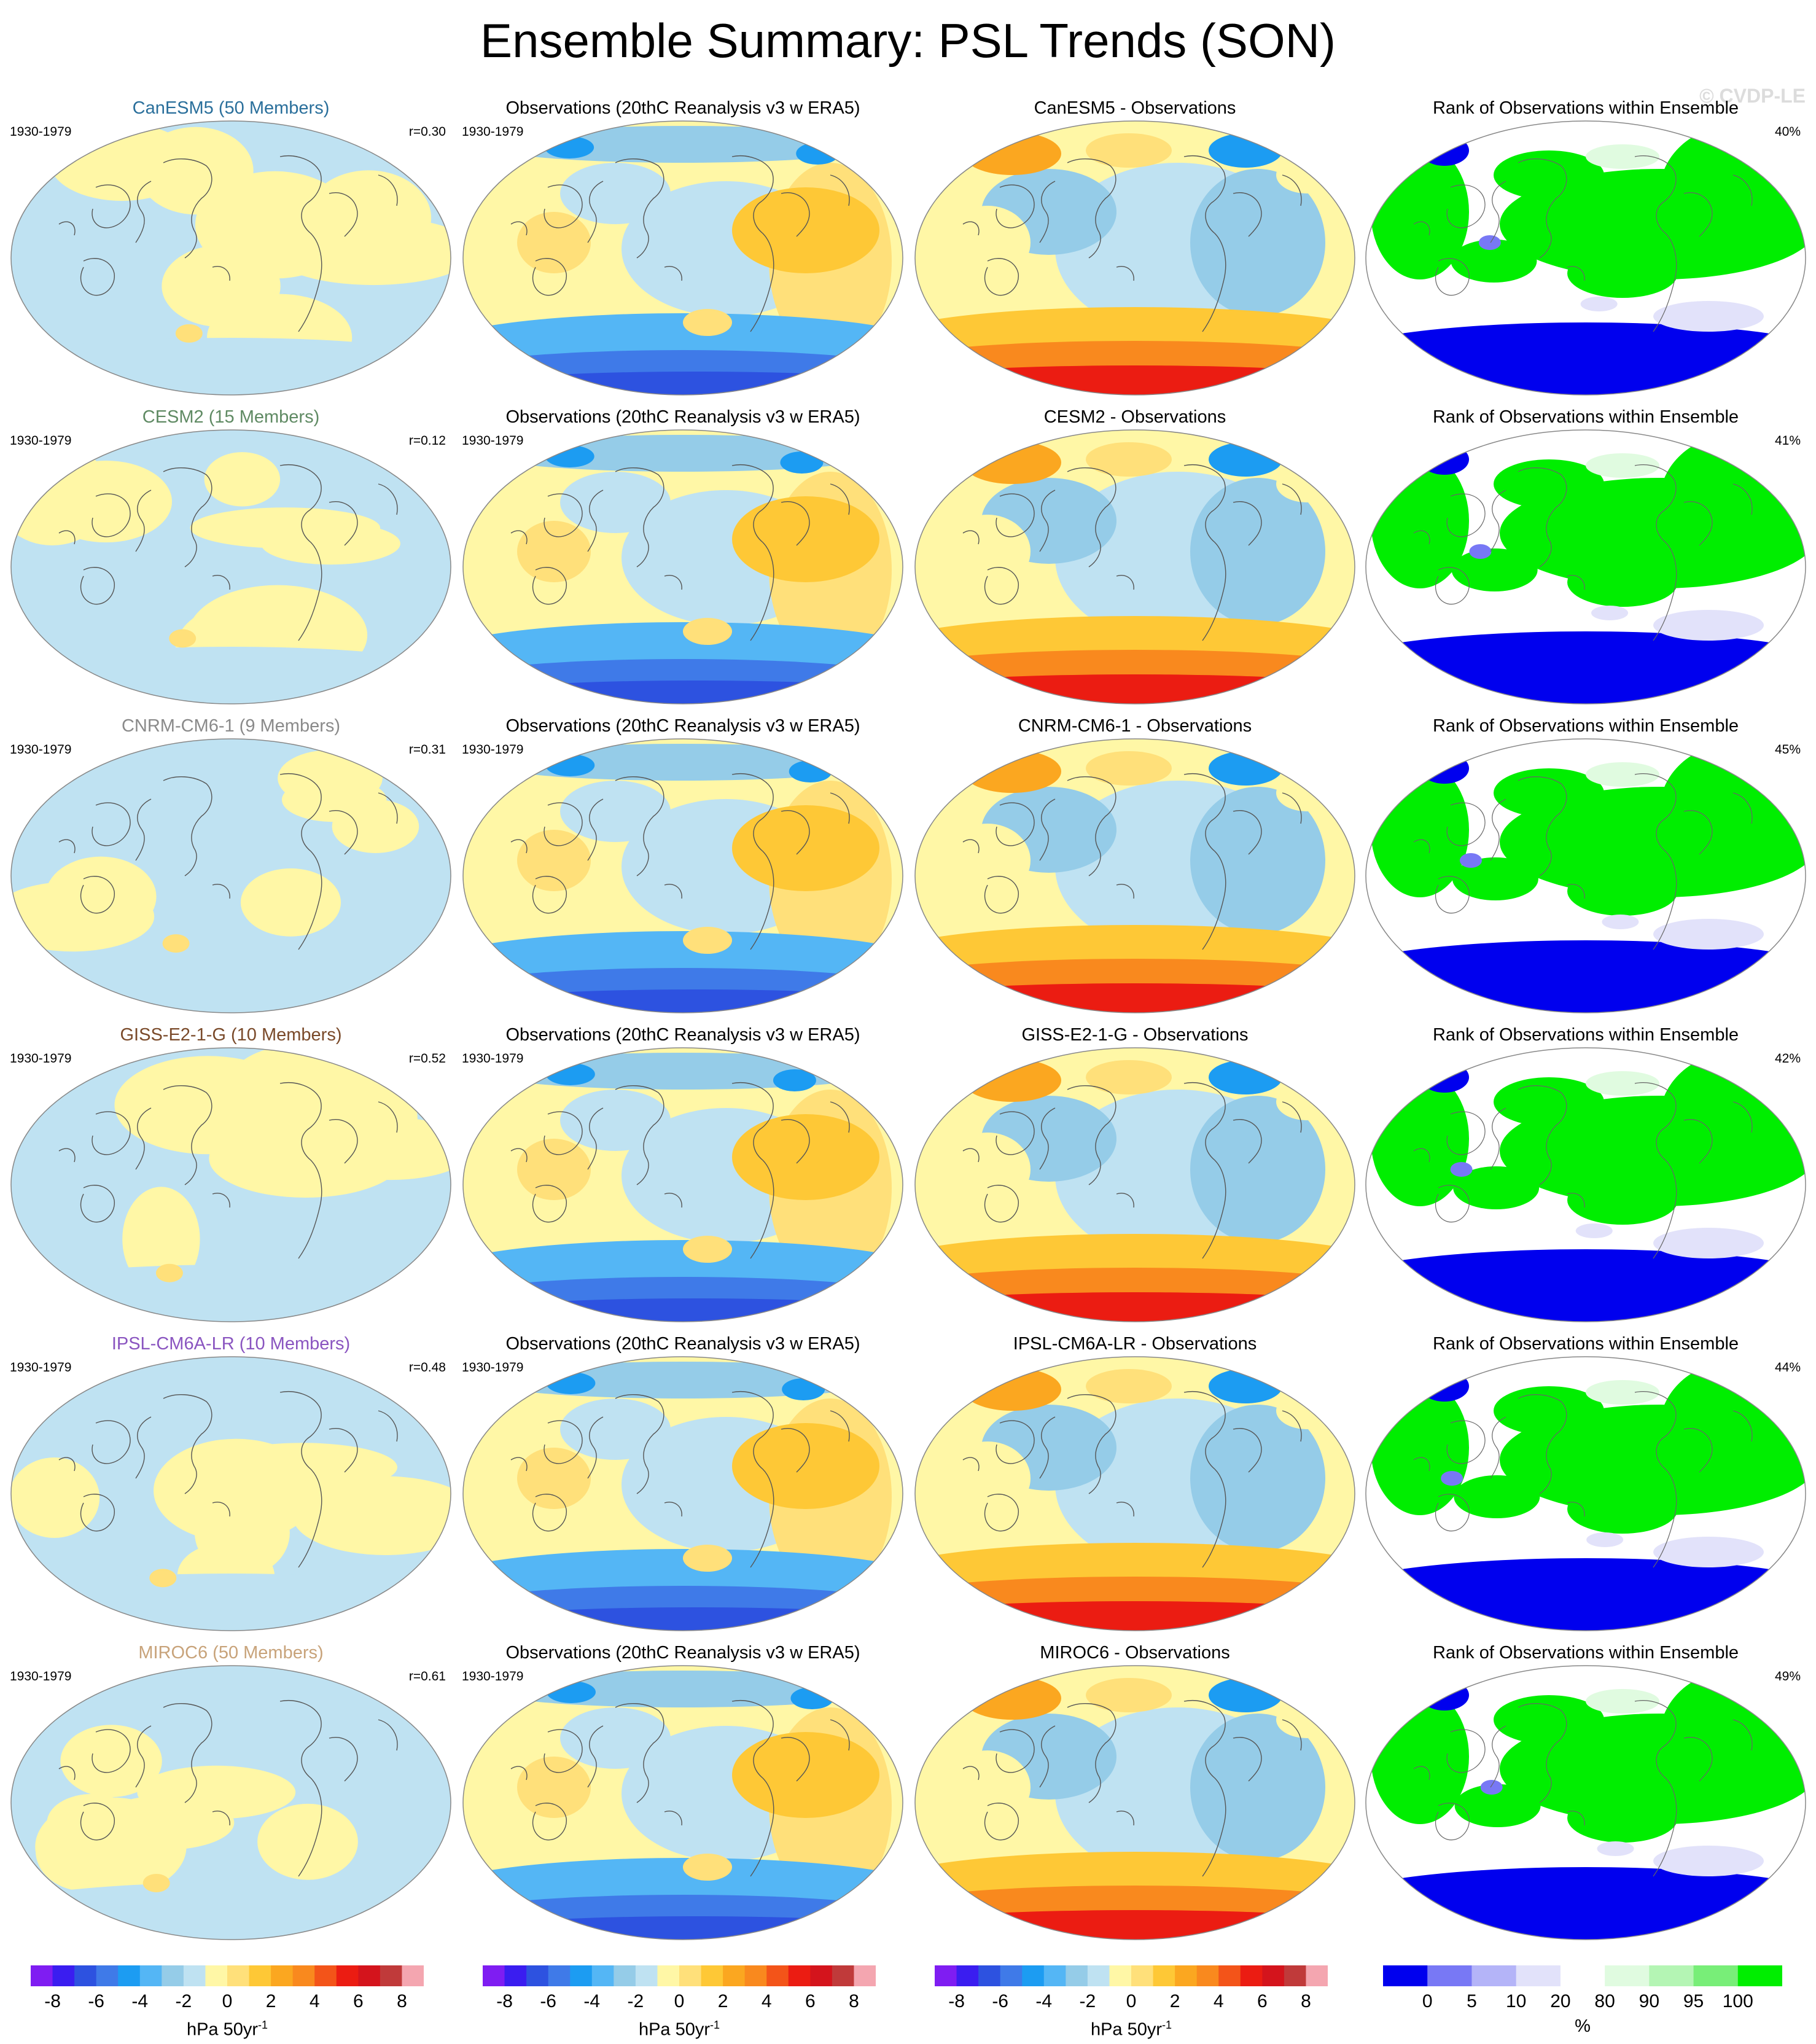 The width and height of the screenshot is (1816, 2044). I want to click on correlation-label: r=0.31, so click(427, 750).